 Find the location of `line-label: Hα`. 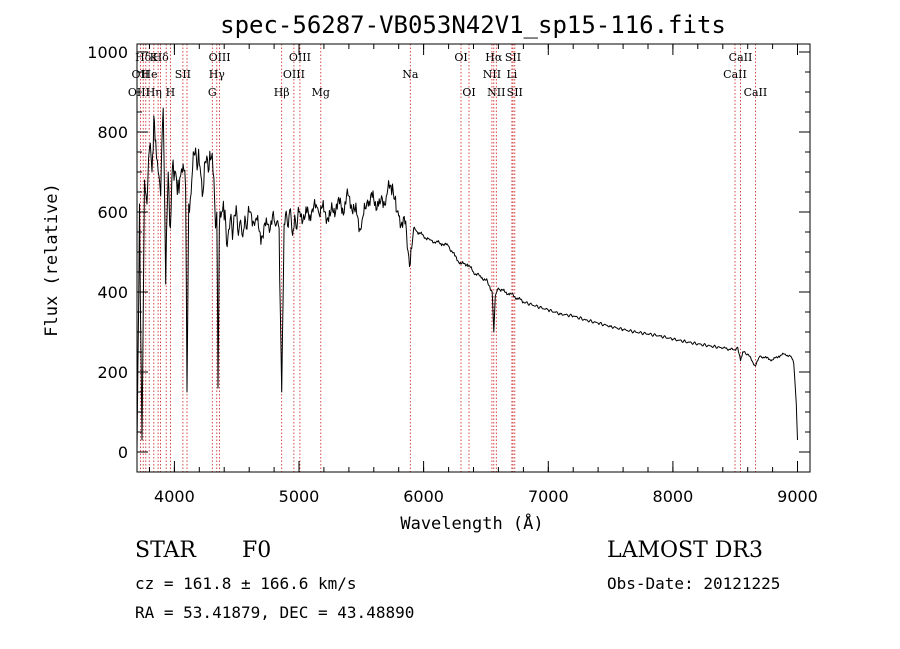

line-label: Hα is located at coordinates (494, 57).